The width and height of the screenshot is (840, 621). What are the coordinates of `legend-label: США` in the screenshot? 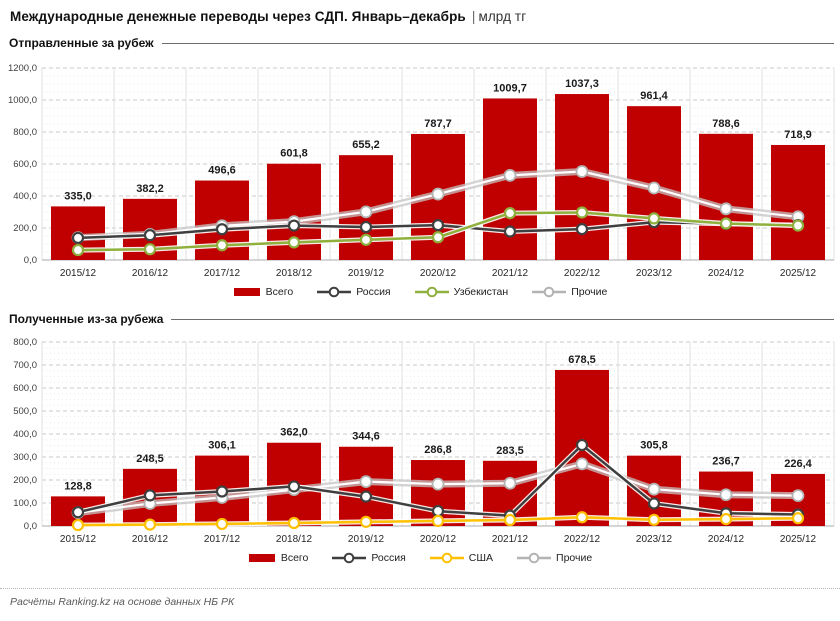 It's located at (481, 558).